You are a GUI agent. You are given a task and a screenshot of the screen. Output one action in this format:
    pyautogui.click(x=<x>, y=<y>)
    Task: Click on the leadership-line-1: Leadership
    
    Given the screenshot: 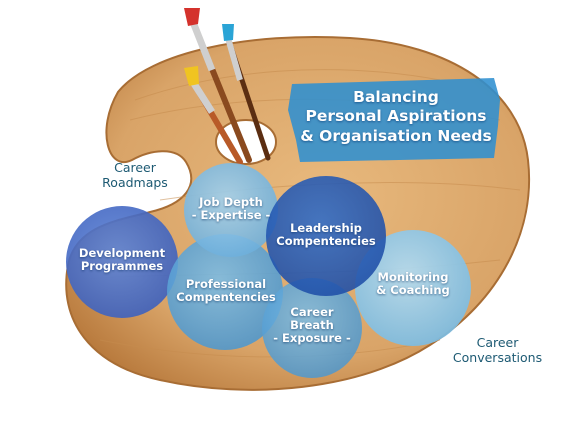 What is the action you would take?
    pyautogui.click(x=326, y=228)
    